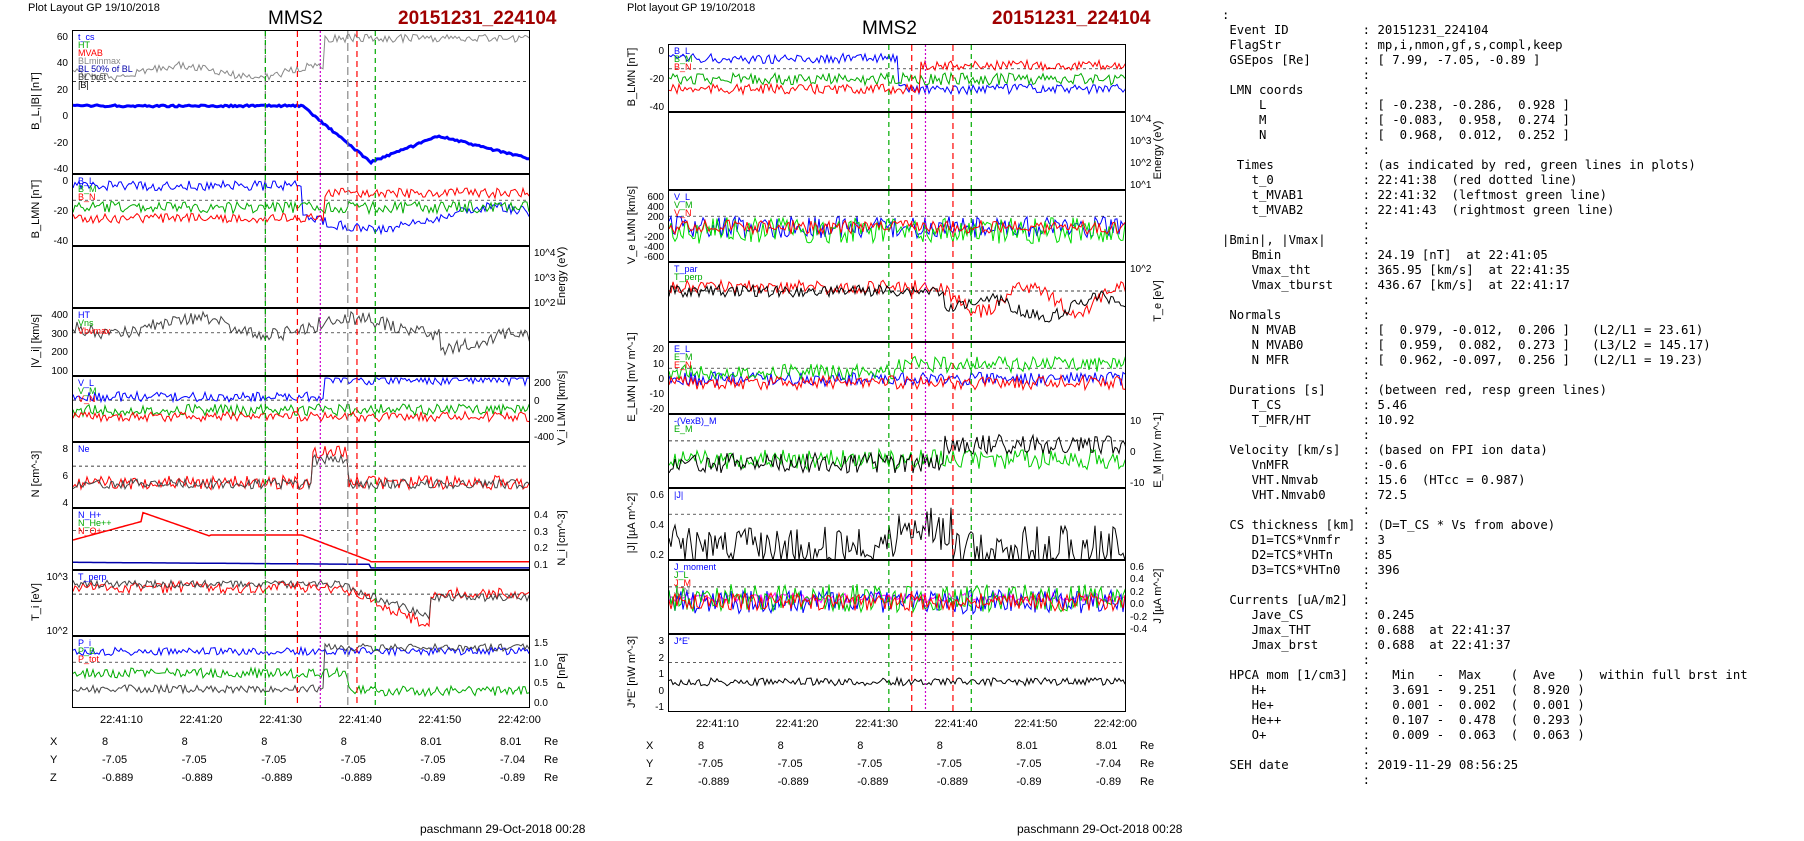 This screenshot has height=841, width=1804. What do you see at coordinates (541, 663) in the screenshot?
I see `left-ytick-9-2: 1.0` at bounding box center [541, 663].